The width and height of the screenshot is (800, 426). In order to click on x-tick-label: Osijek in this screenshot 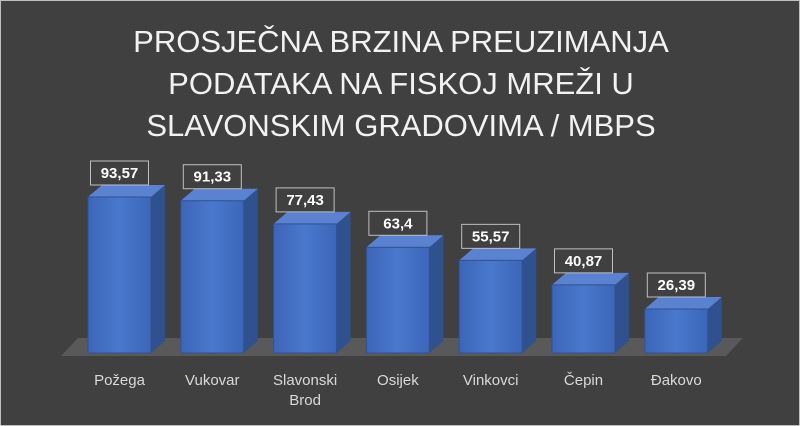, I will do `click(398, 380)`.